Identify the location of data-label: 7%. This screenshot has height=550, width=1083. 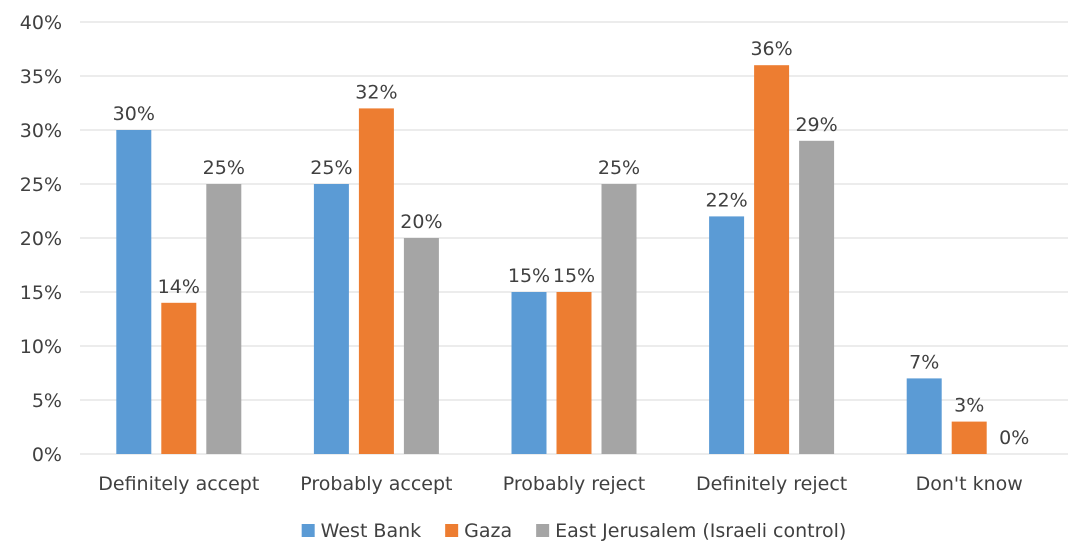
(924, 362).